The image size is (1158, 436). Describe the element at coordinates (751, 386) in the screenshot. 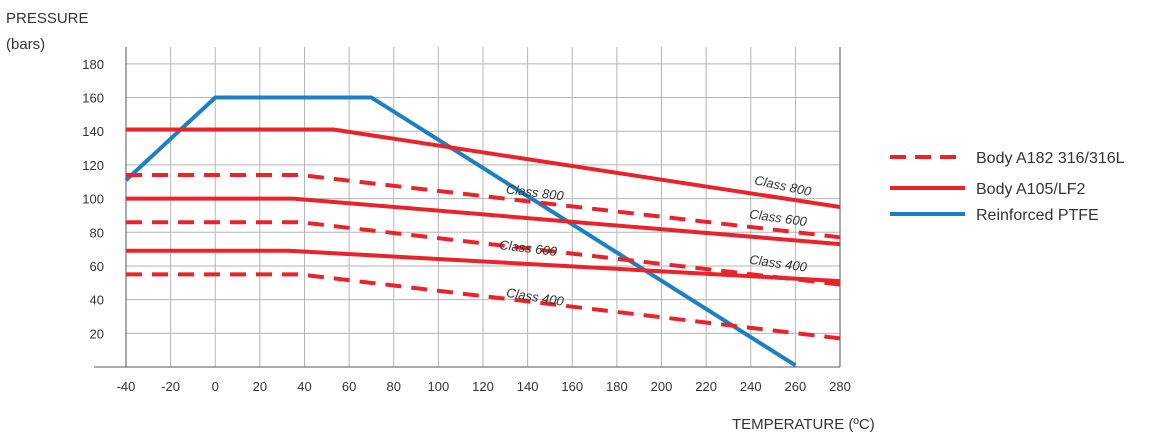

I see `x-tick-label: 240` at that location.